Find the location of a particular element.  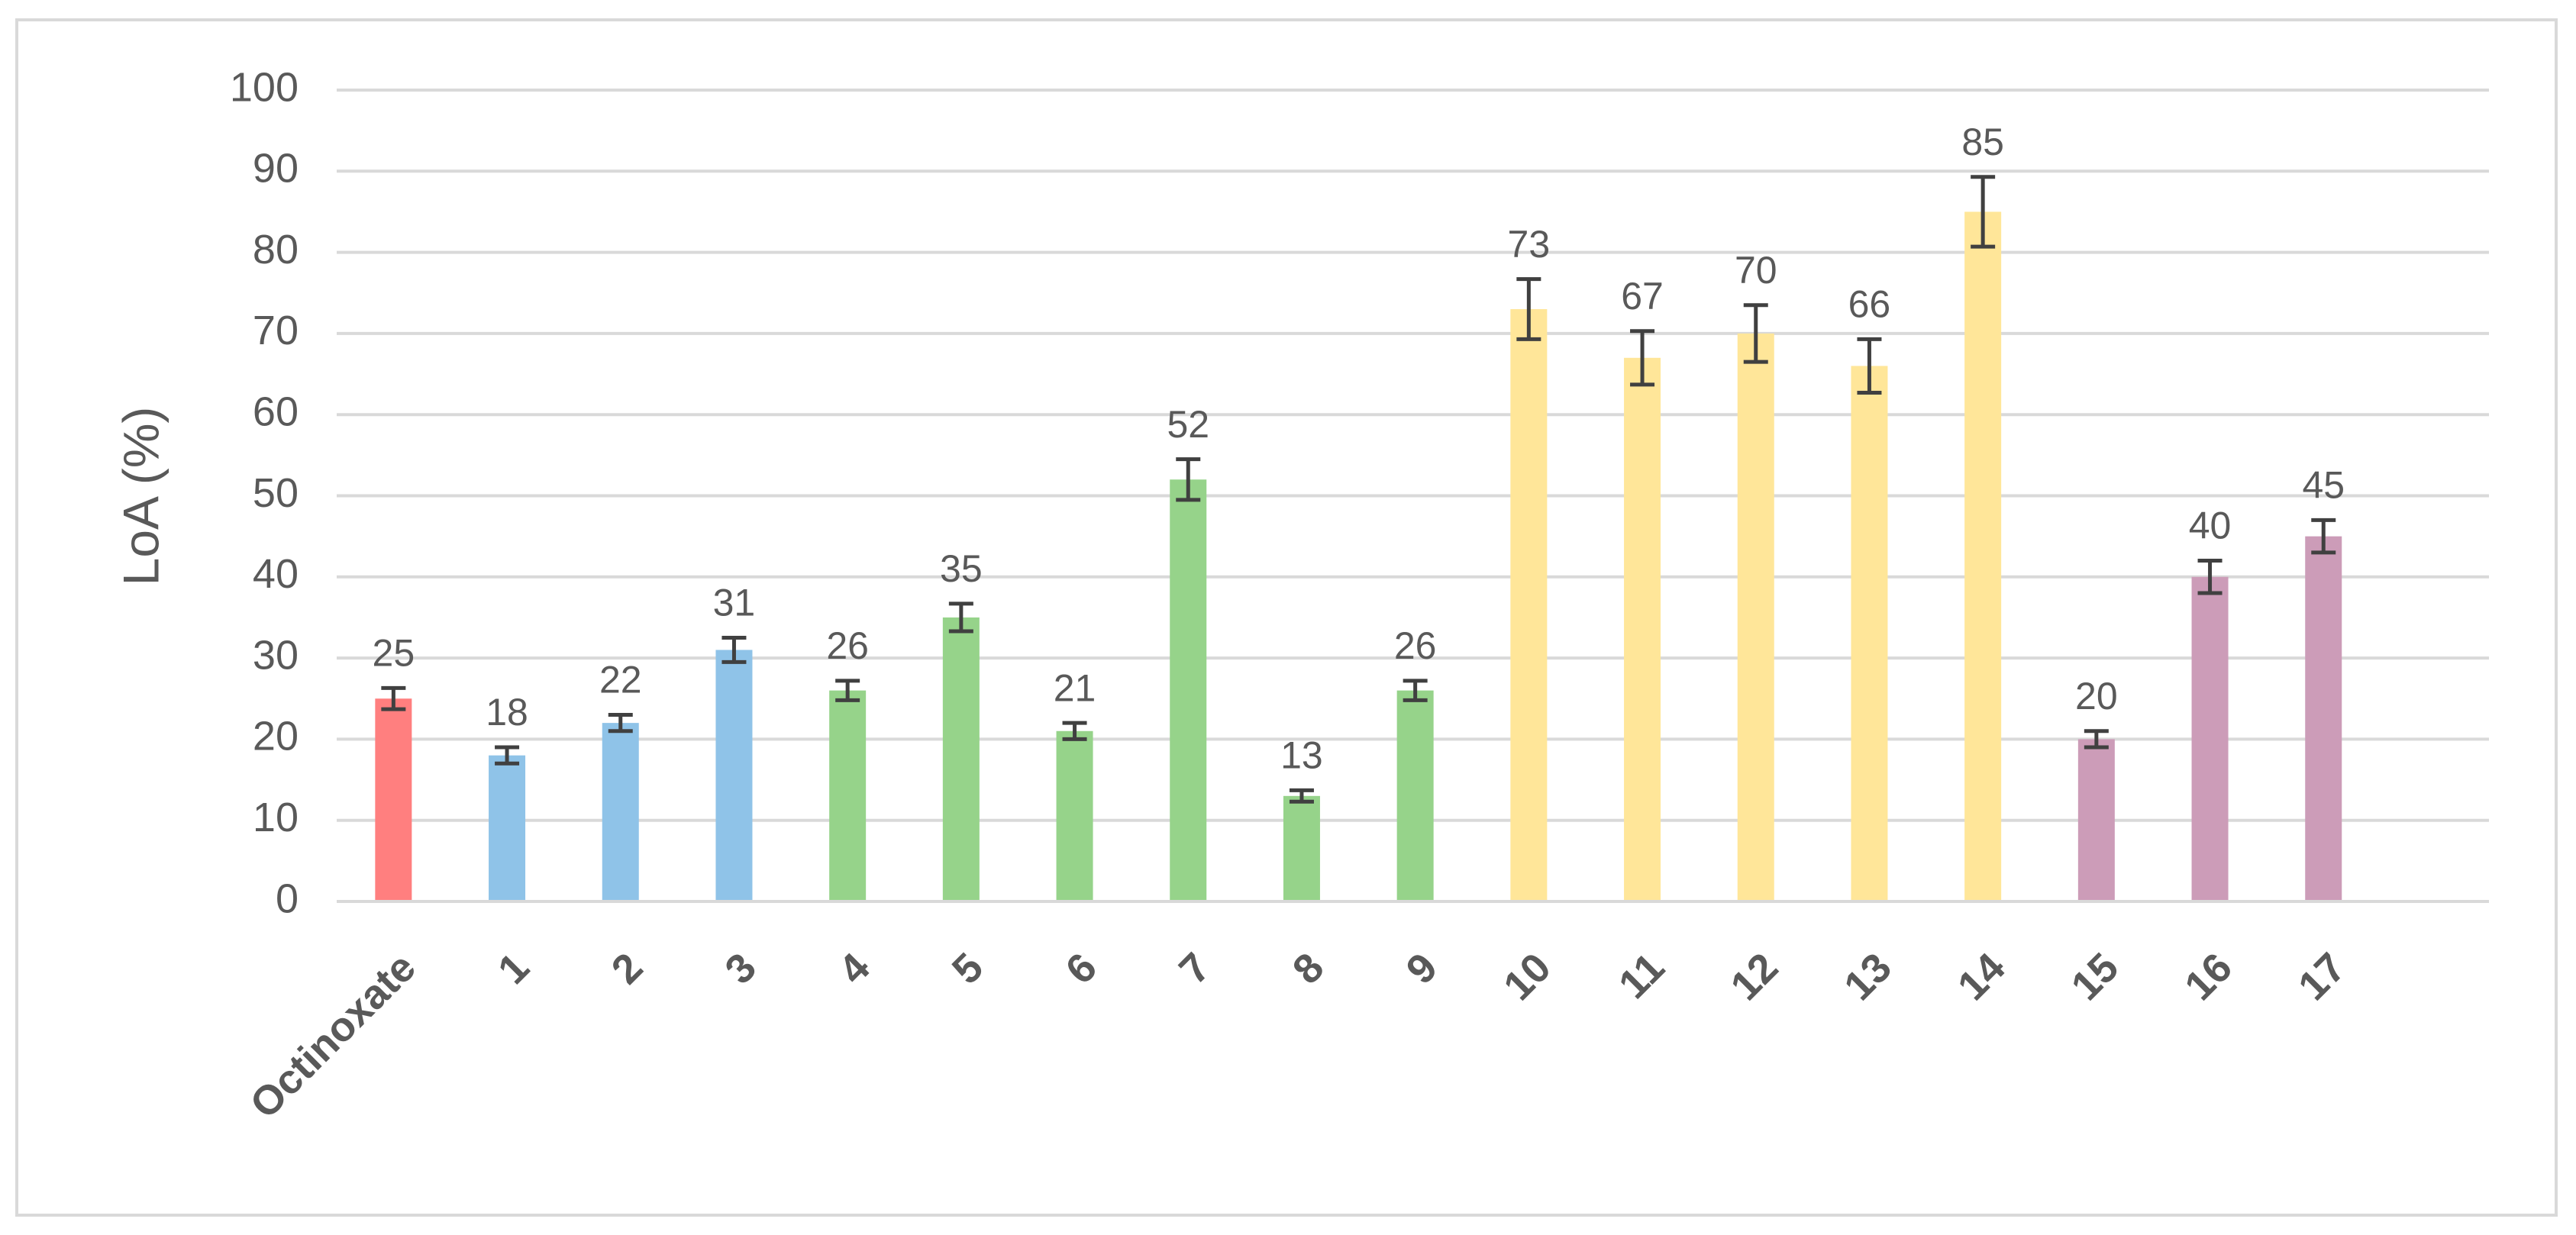

data-label: 20 is located at coordinates (2096, 696).